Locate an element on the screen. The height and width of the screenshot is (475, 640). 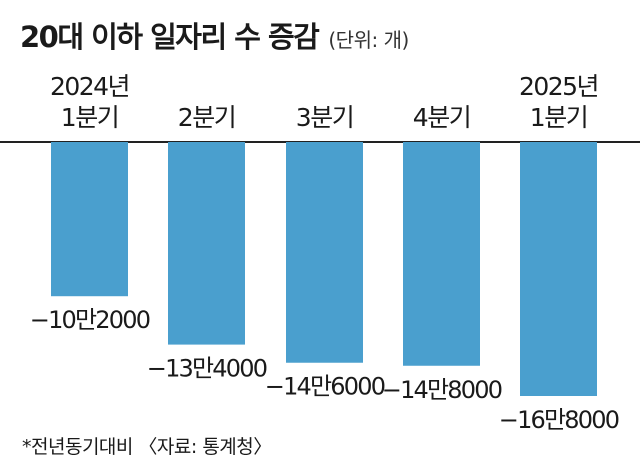
value-label: −13만4000 is located at coordinates (207, 369).